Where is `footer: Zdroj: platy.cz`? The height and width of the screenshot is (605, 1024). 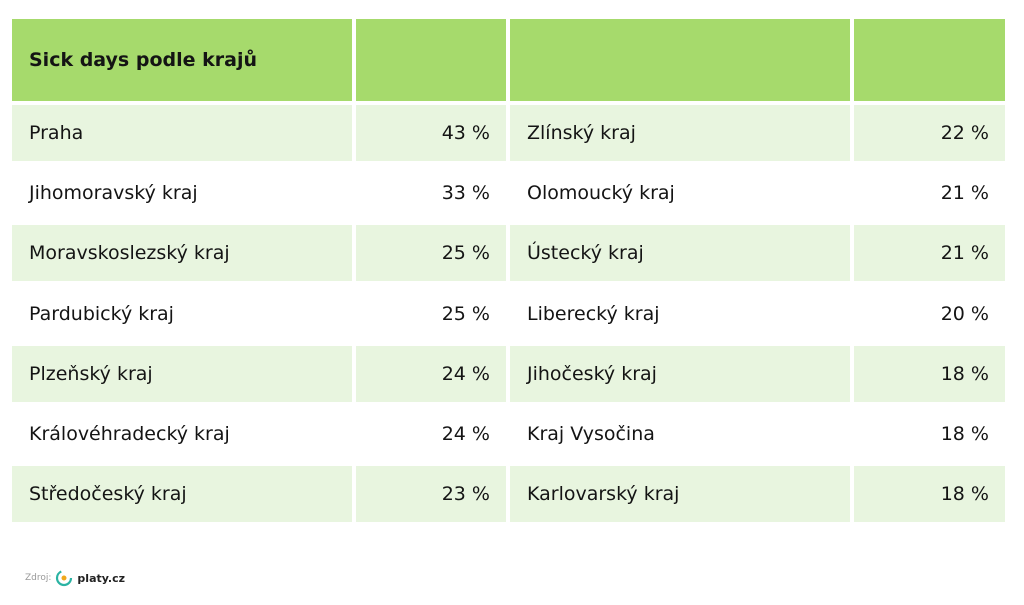 footer: Zdroj: platy.cz is located at coordinates (75, 578).